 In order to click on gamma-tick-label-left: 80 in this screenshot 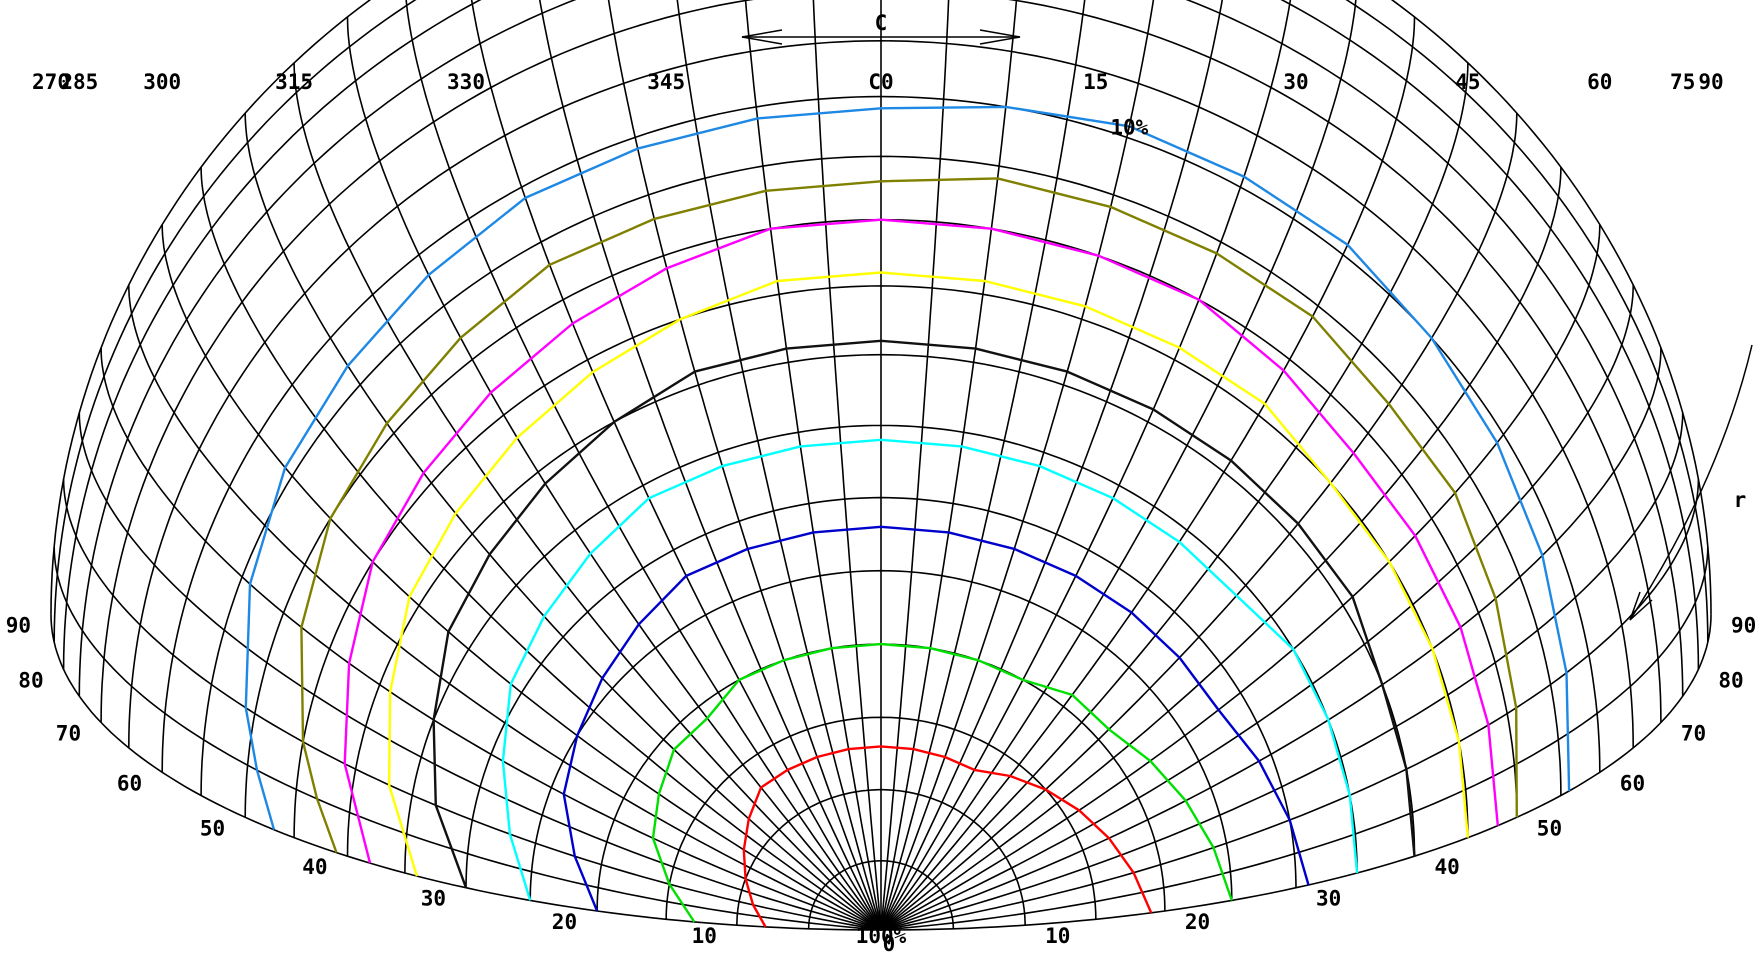, I will do `click(30, 680)`.